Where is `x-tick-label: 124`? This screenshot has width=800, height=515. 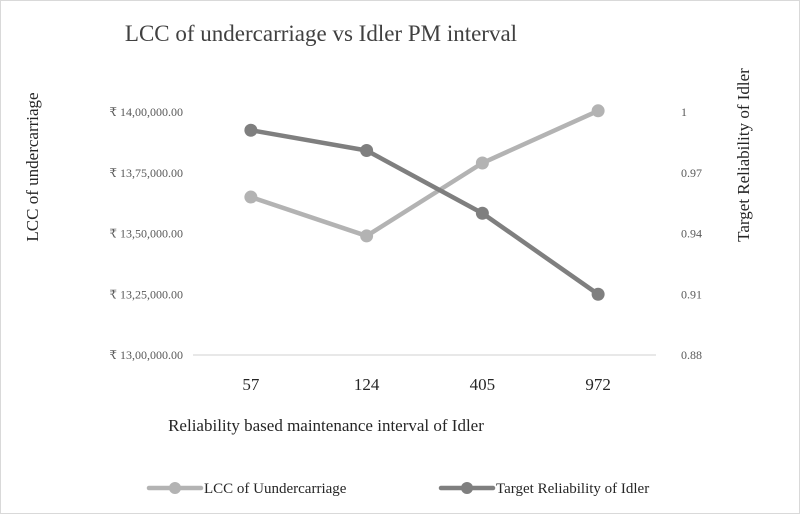
x-tick-label: 124 is located at coordinates (367, 384).